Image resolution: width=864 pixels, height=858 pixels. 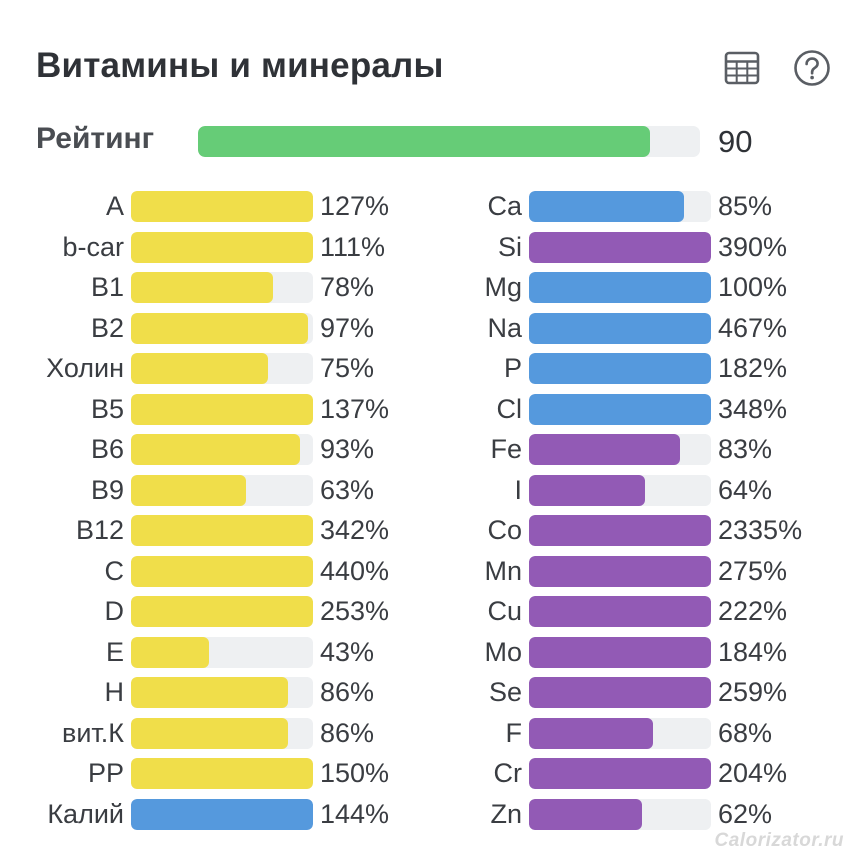 What do you see at coordinates (107, 287) in the screenshot?
I see `nutrient-name: B1` at bounding box center [107, 287].